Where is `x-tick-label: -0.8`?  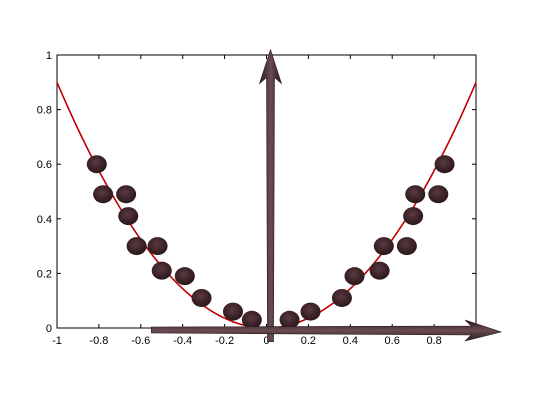 x-tick-label: -0.8 is located at coordinates (98, 341).